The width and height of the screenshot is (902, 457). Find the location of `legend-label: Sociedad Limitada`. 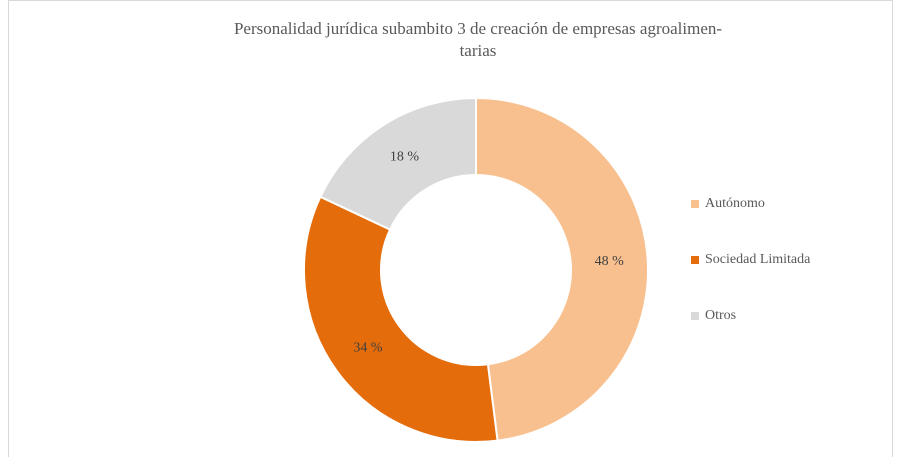

legend-label: Sociedad Limitada is located at coordinates (758, 259).